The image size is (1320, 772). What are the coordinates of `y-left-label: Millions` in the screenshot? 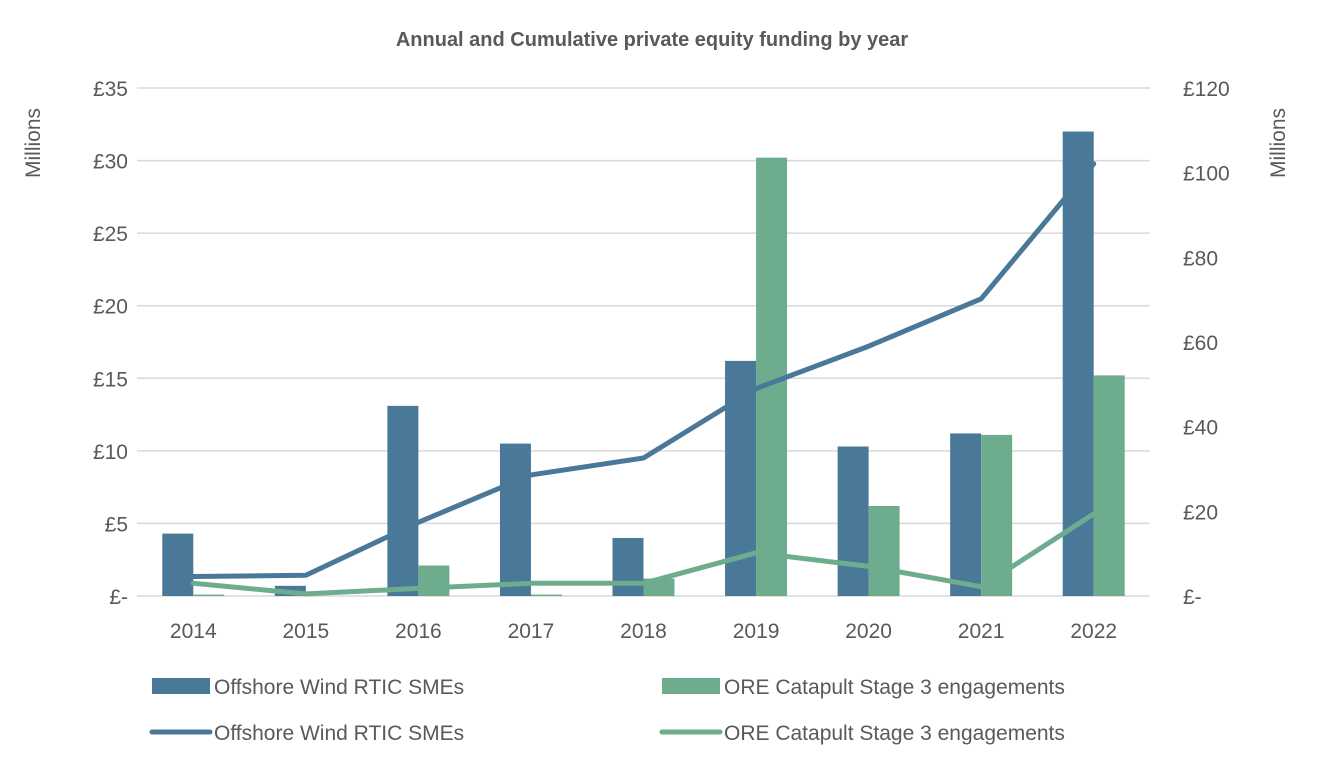 It's located at (33, 143).